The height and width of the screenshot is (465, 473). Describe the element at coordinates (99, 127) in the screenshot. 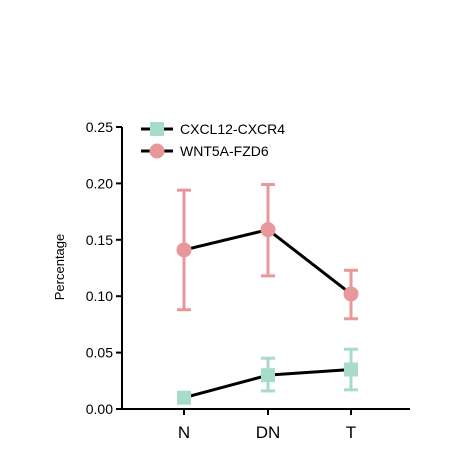

I see `y-tick-label: 0.25` at that location.